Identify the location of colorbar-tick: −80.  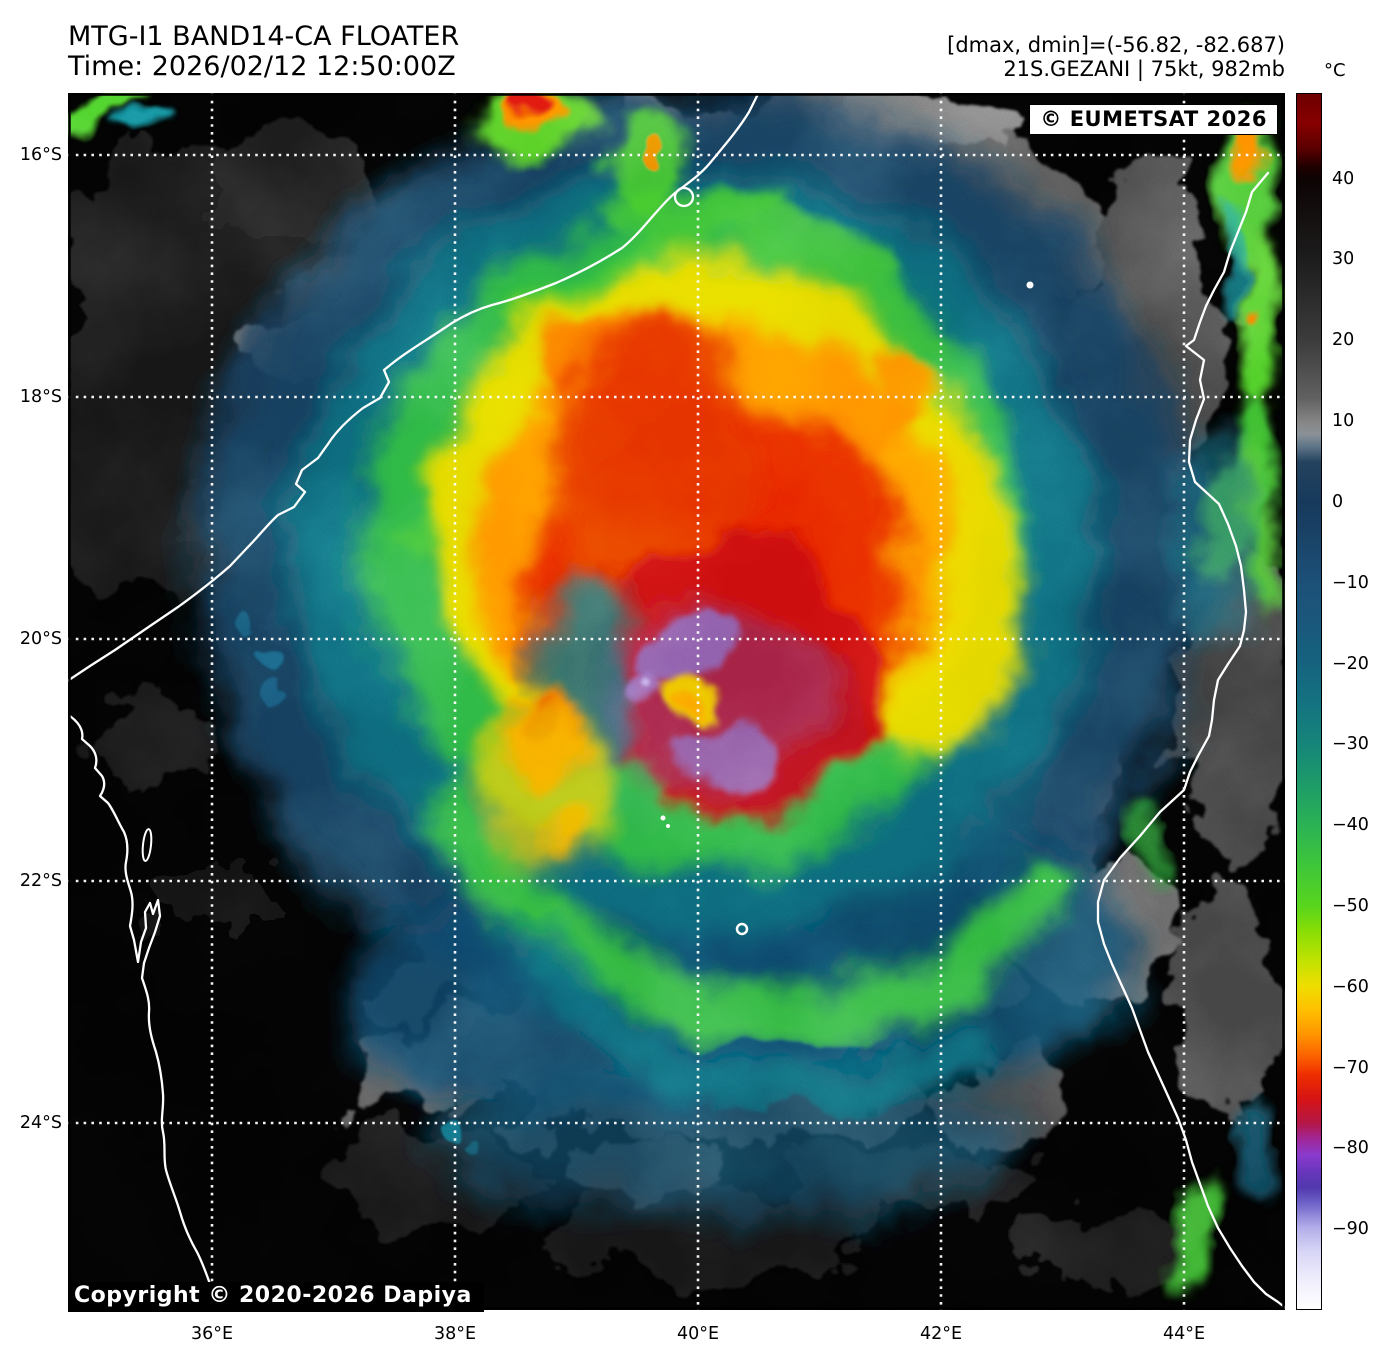
(1350, 1148).